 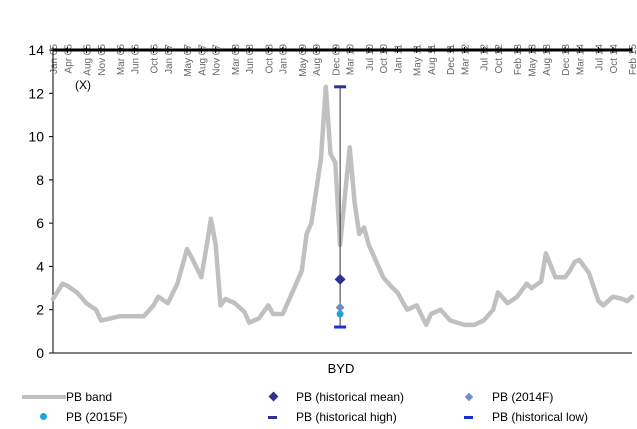 What do you see at coordinates (68, 59) in the screenshot?
I see `x-tick-label: Apr 05` at bounding box center [68, 59].